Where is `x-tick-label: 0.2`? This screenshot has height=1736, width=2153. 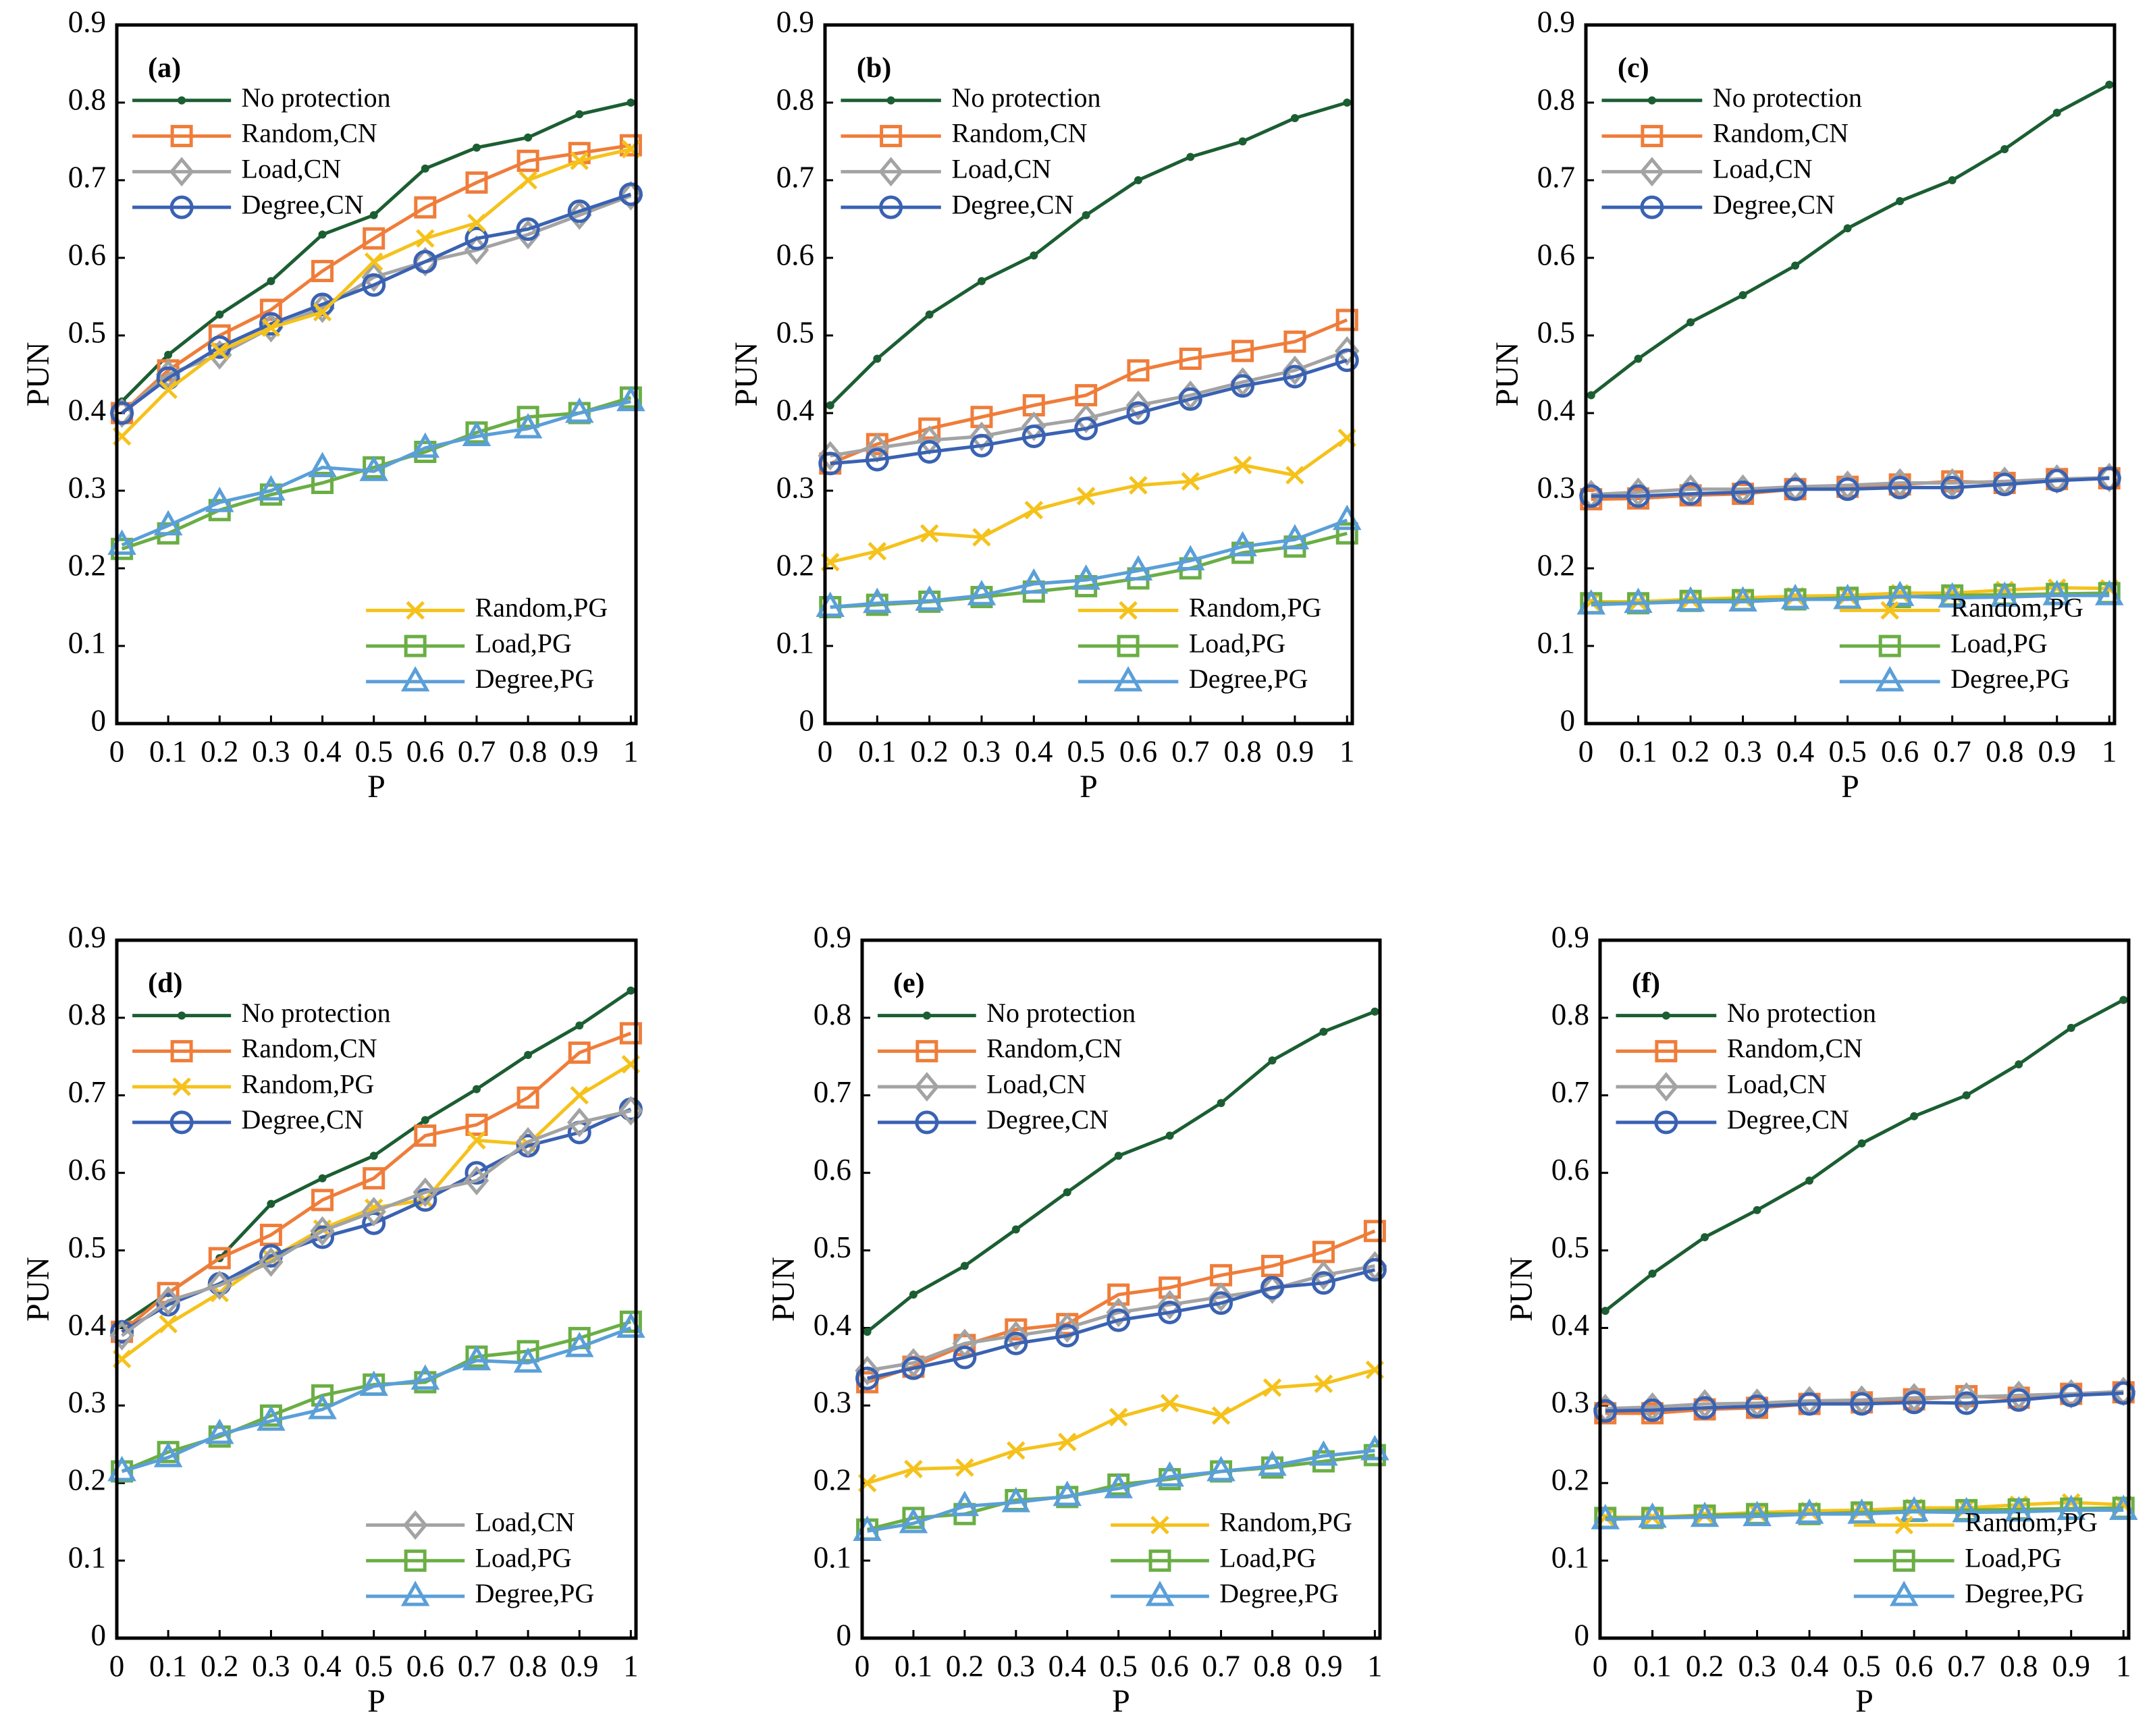
x-tick-label: 0.2 is located at coordinates (1690, 751).